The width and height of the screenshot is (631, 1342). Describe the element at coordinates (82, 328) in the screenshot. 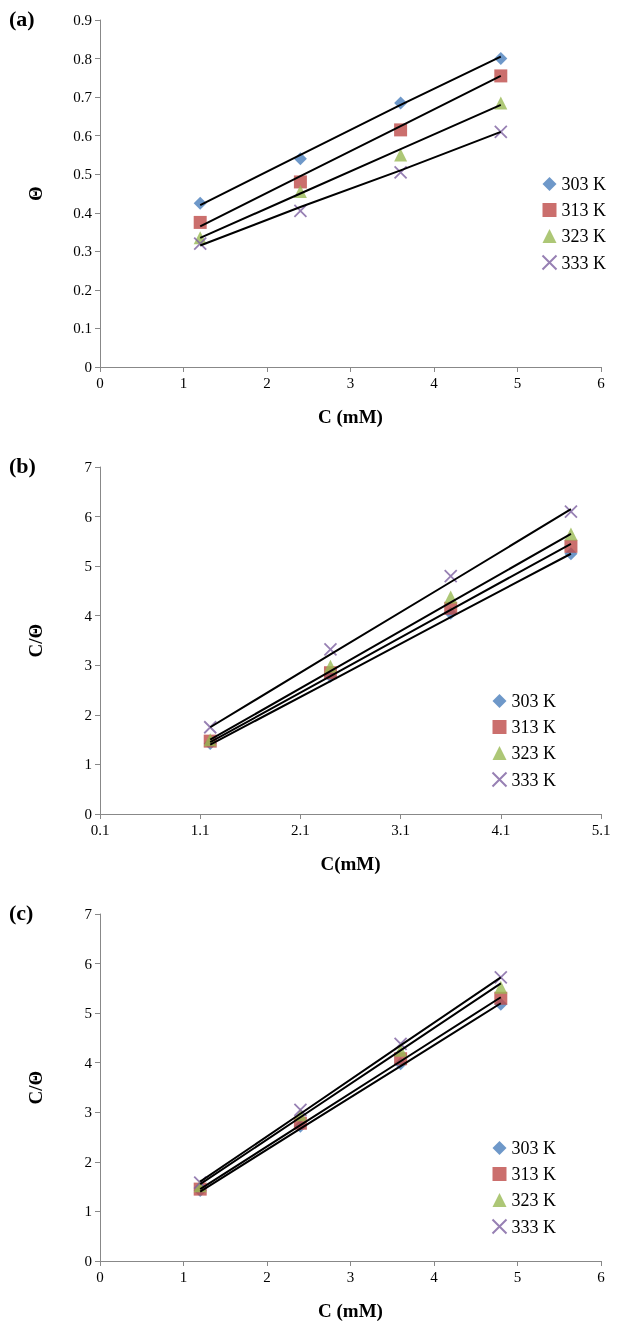

I see `y-tick-label: 0.1` at that location.